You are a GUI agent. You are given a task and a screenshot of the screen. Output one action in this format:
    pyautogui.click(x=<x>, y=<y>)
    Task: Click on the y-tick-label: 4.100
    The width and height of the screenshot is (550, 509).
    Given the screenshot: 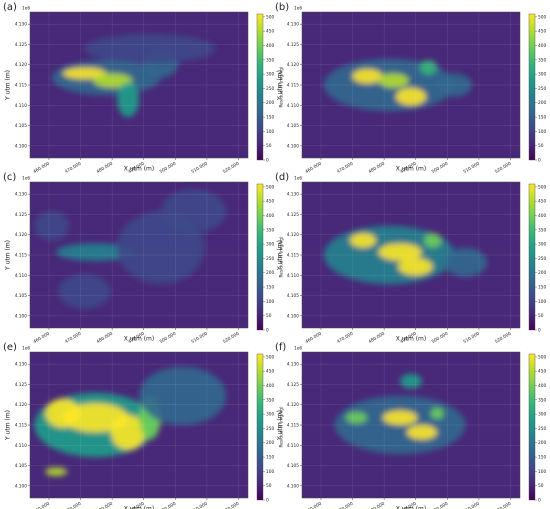 What is the action you would take?
    pyautogui.click(x=21, y=316)
    